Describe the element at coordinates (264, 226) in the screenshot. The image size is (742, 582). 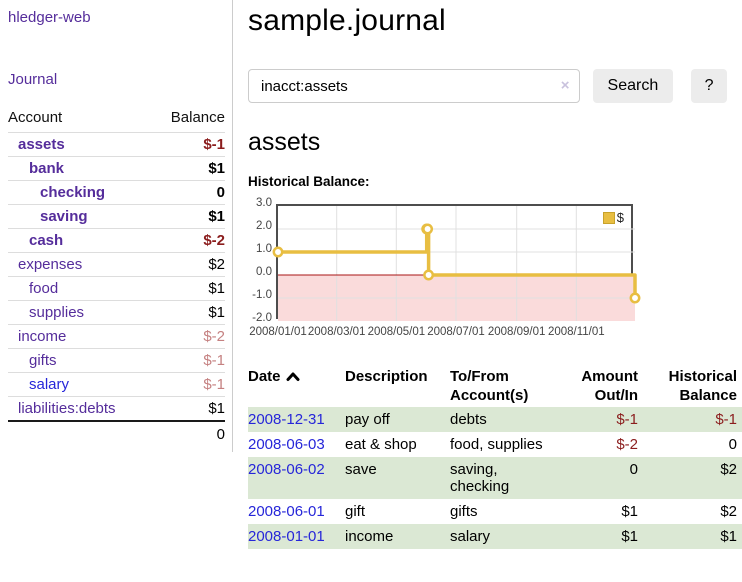
I see `y-tick-label: 2.0` at that location.